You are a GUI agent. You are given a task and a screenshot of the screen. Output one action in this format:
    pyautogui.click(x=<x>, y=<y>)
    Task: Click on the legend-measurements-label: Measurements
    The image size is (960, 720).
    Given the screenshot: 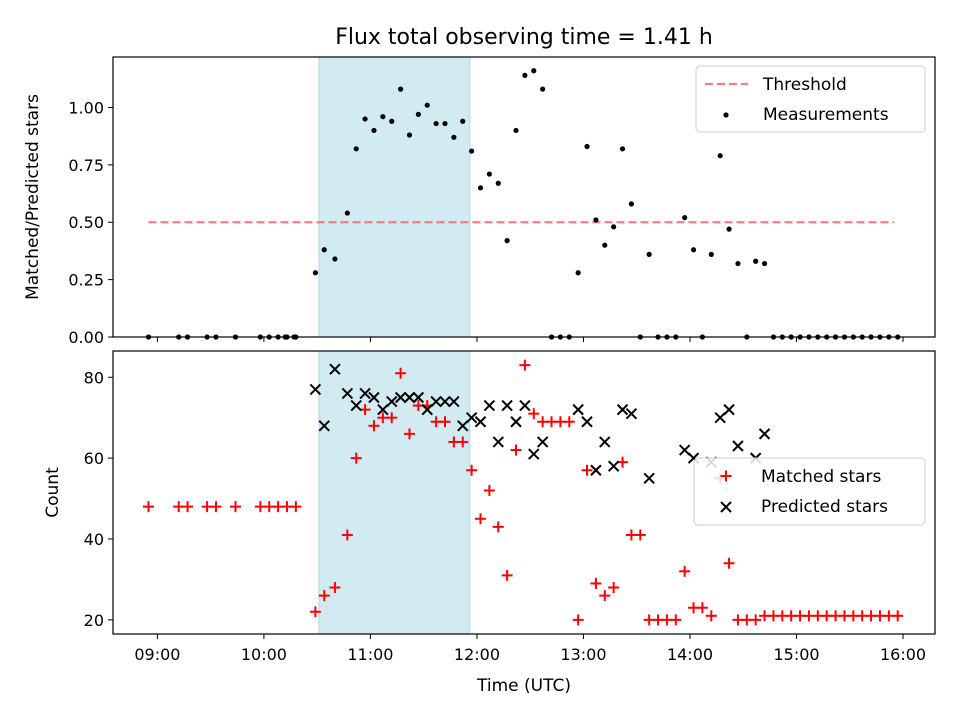 What is the action you would take?
    pyautogui.click(x=826, y=115)
    